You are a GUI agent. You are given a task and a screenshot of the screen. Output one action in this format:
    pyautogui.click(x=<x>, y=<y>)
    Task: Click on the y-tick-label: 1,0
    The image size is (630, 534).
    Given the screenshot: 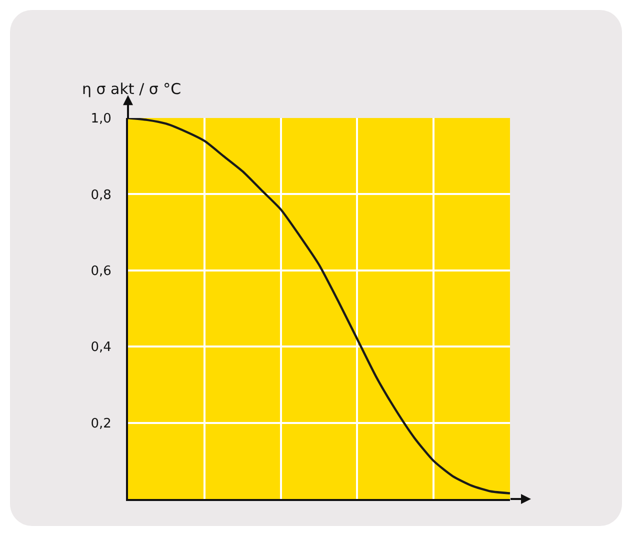 What is the action you would take?
    pyautogui.click(x=101, y=119)
    